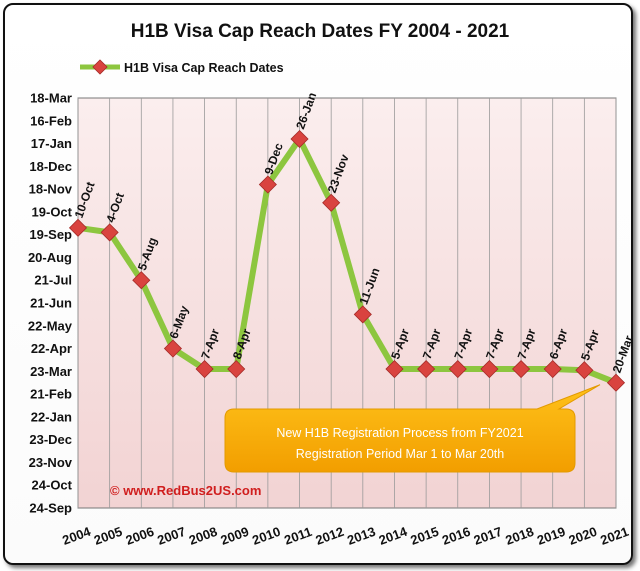 The image size is (640, 571). I want to click on x-tick-label: 2012, so click(329, 536).